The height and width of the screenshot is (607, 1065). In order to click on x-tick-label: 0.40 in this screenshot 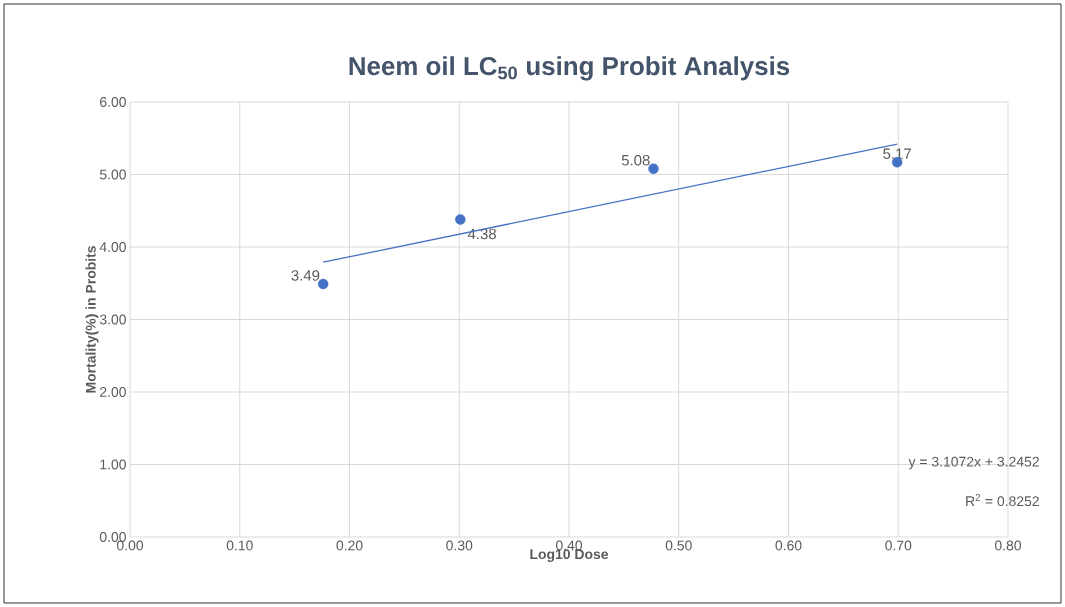, I will do `click(569, 545)`.